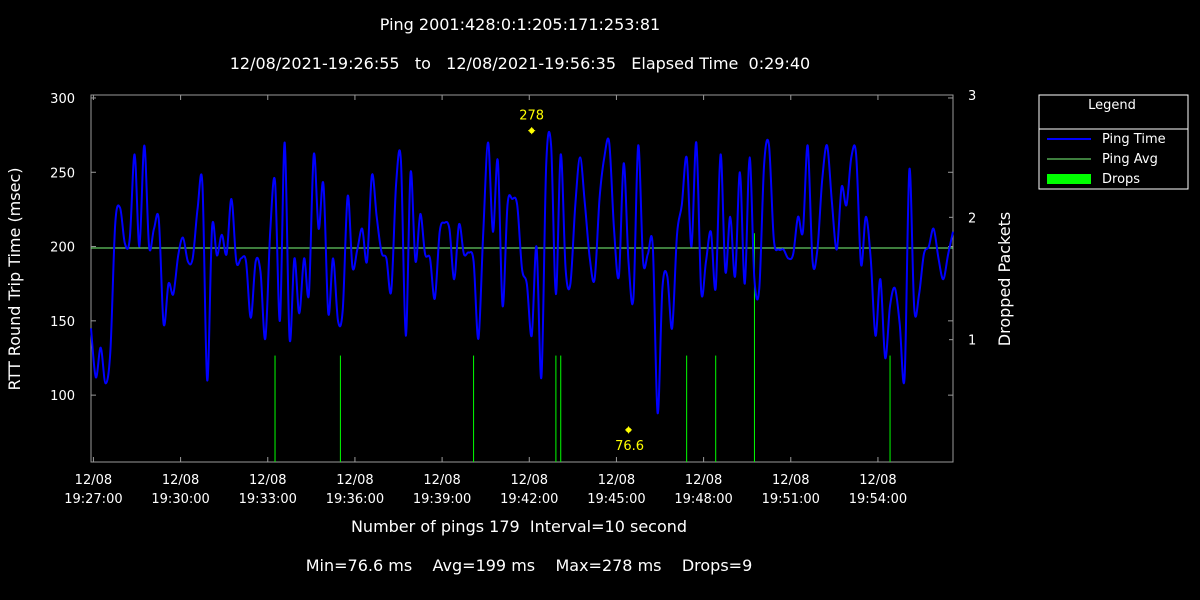  I want to click on y2-tick-label: 2, so click(972, 218).